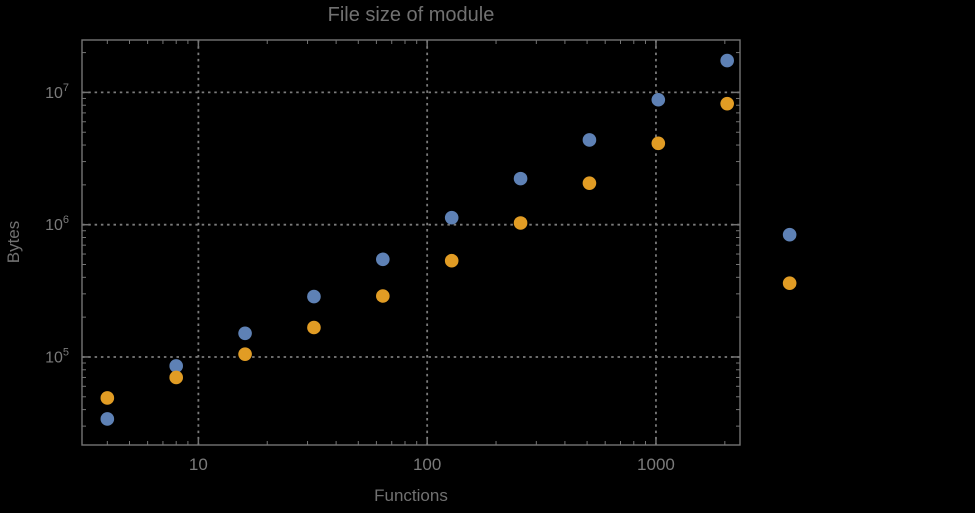  What do you see at coordinates (383, 296) in the screenshot?
I see `data-point-series-orange-x64` at bounding box center [383, 296].